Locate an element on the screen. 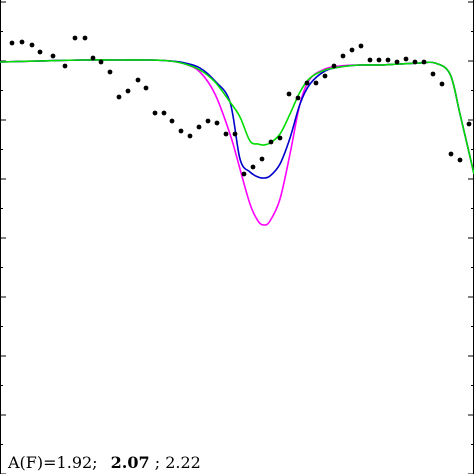 This screenshot has height=474, width=474. annotation-prefix: A(F)=1.92; is located at coordinates (52, 462).